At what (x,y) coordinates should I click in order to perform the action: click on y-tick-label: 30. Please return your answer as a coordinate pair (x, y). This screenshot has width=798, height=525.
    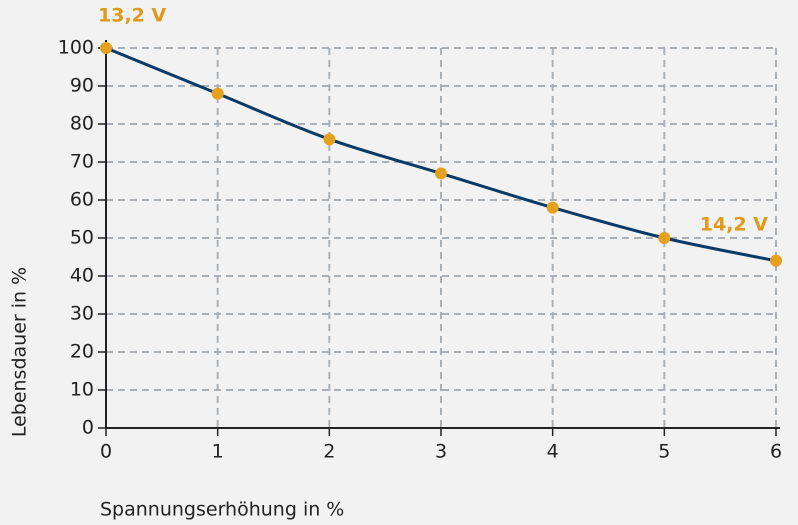
    Looking at the image, I should click on (82, 314).